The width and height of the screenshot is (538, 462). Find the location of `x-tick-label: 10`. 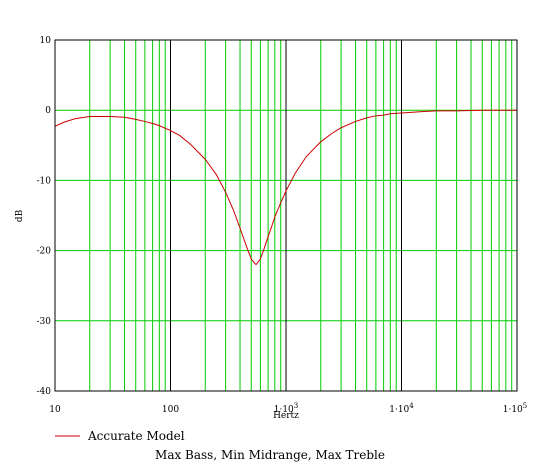

x-tick-label: 10 is located at coordinates (55, 410).